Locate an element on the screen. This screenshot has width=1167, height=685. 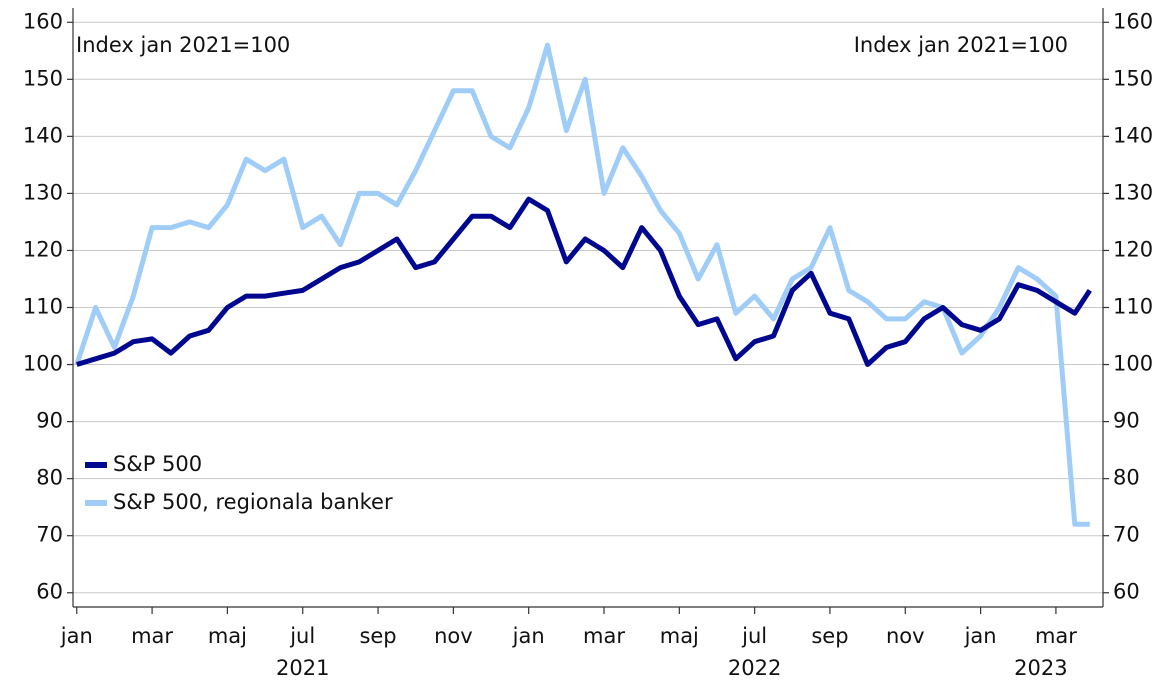
y-tick-label: 160 is located at coordinates (43, 21).